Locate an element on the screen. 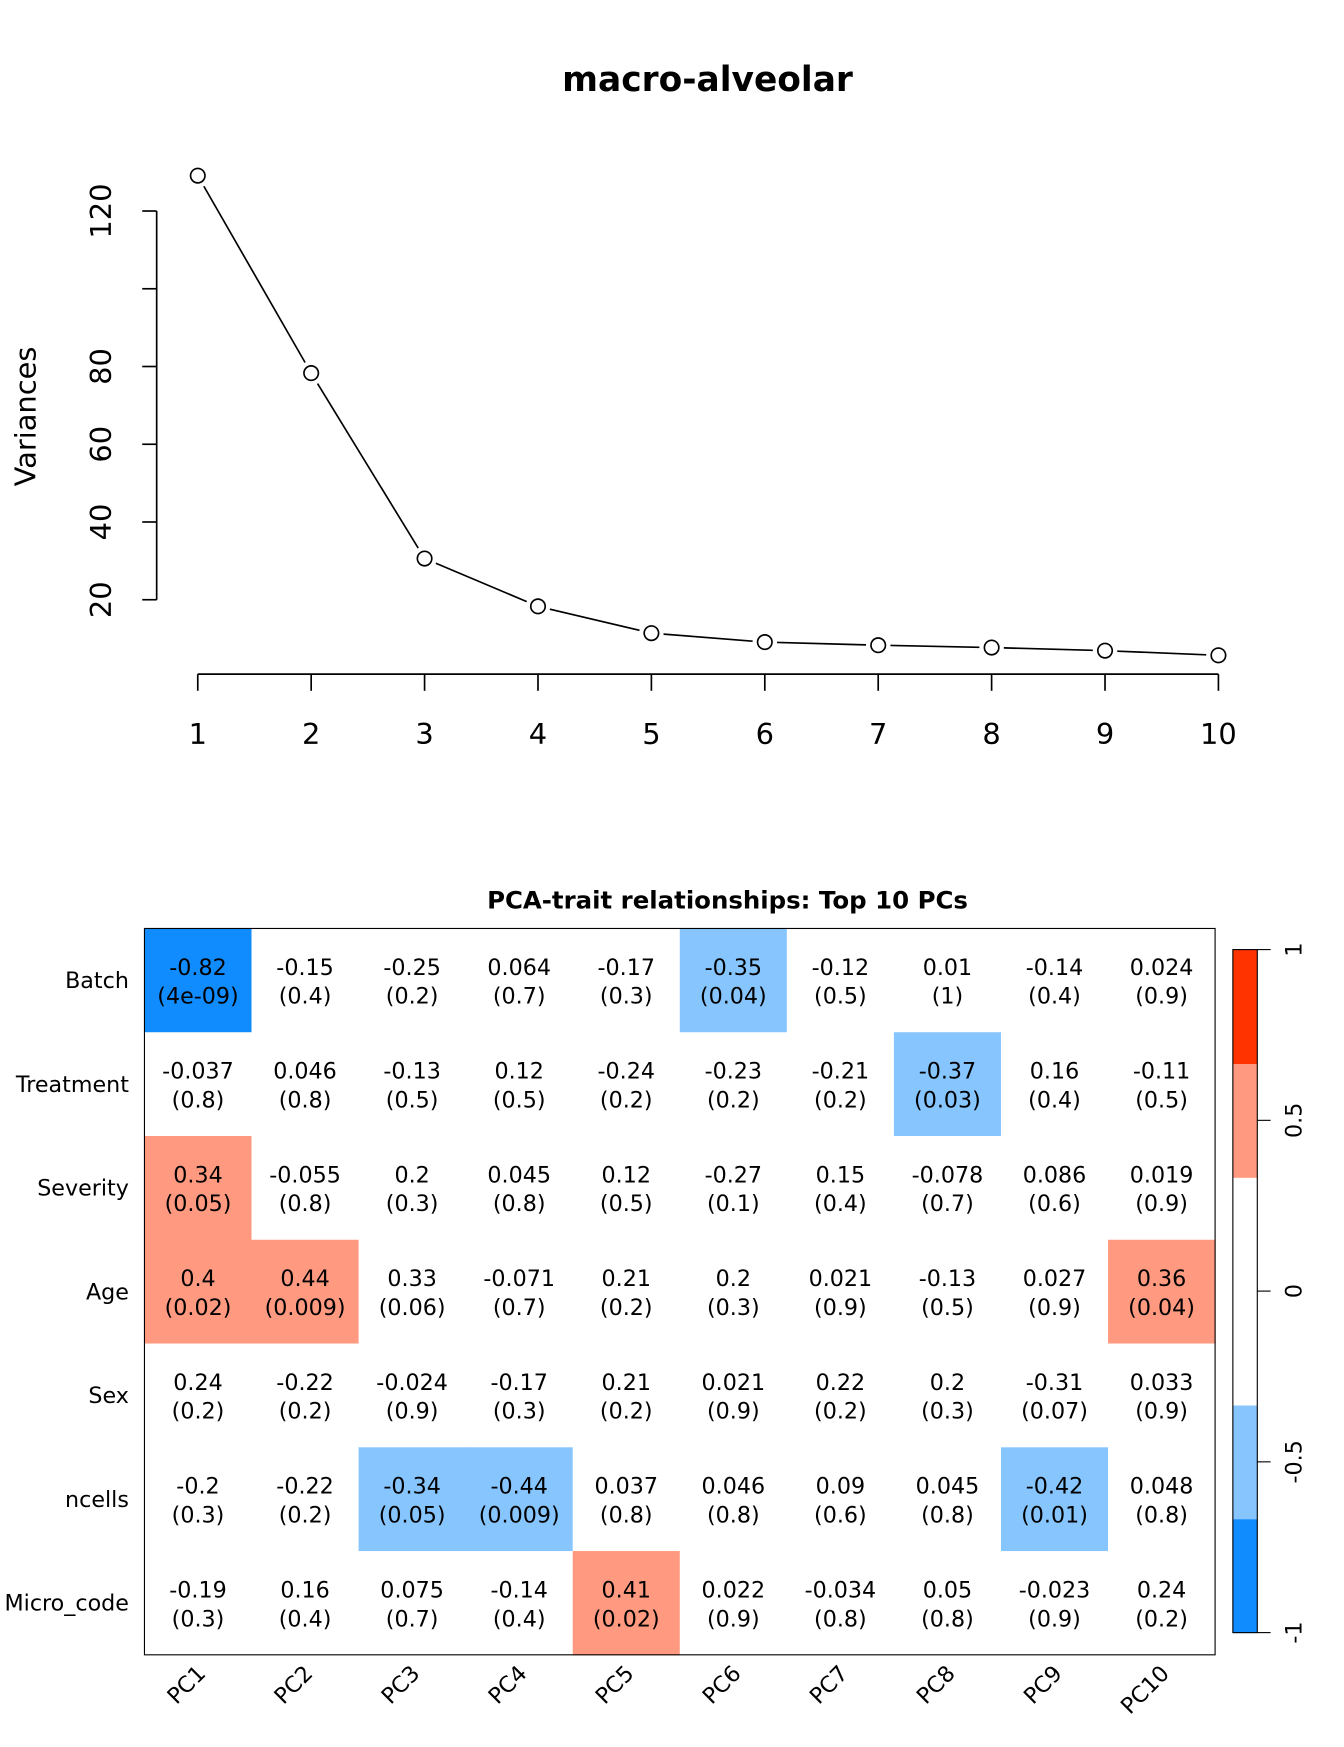  column-label: PC1 is located at coordinates (186, 1685).